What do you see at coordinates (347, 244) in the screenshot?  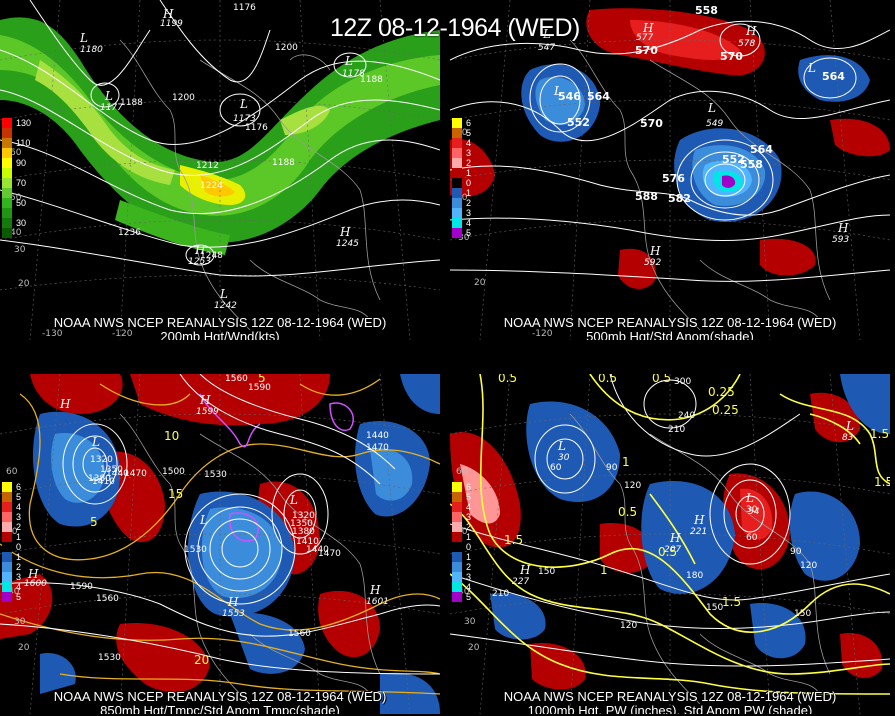 I see `center-value: 1245` at bounding box center [347, 244].